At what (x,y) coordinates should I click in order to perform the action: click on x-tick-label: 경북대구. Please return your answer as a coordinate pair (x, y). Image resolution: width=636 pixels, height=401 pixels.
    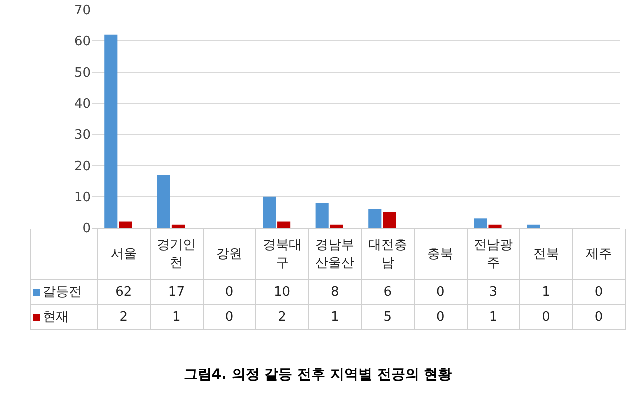
    Looking at the image, I should click on (282, 254).